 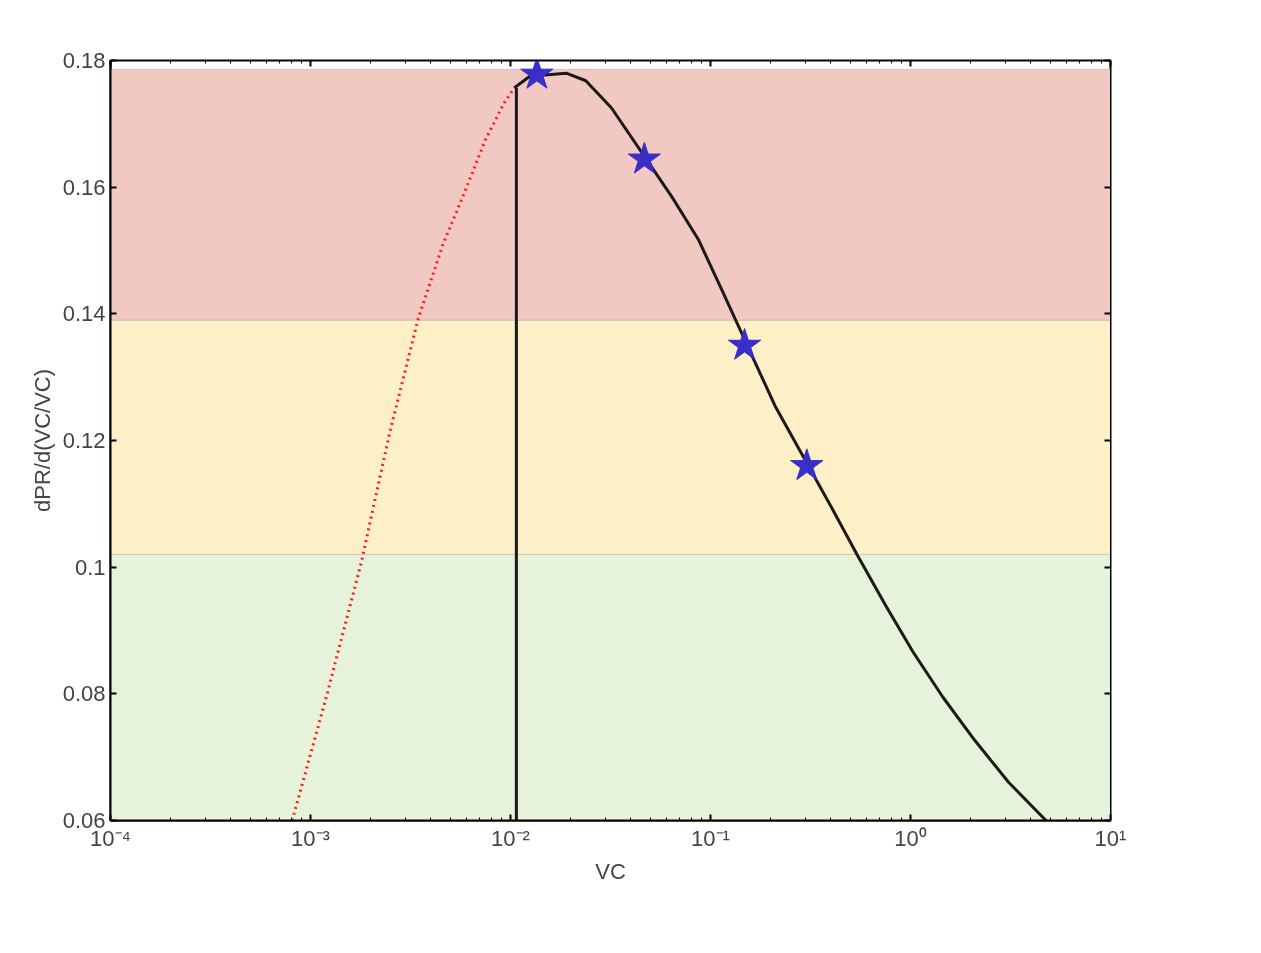 I want to click on x-tick-label: 10⁻³, so click(x=310, y=838).